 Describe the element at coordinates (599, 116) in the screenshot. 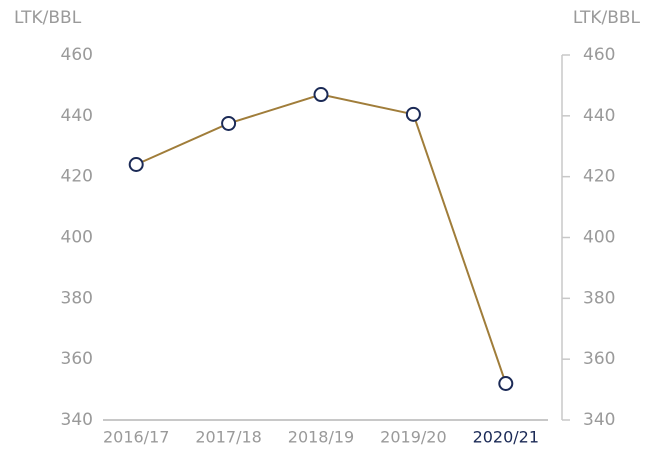

I see `y2-tick-label: 440` at that location.